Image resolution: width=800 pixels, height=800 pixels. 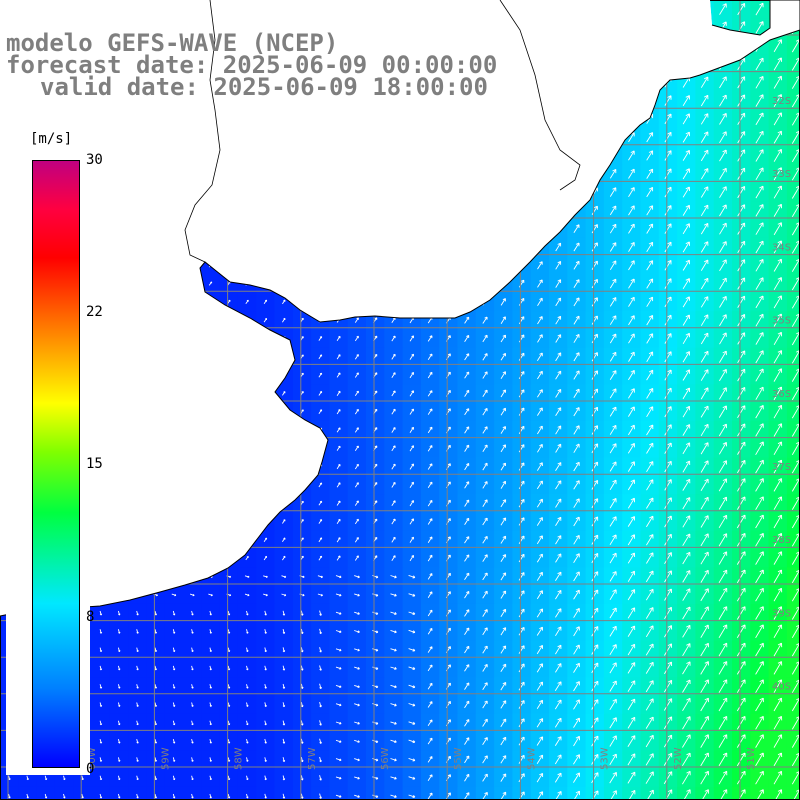 What do you see at coordinates (678, 758) in the screenshot?
I see `lon-label: 52W` at bounding box center [678, 758].